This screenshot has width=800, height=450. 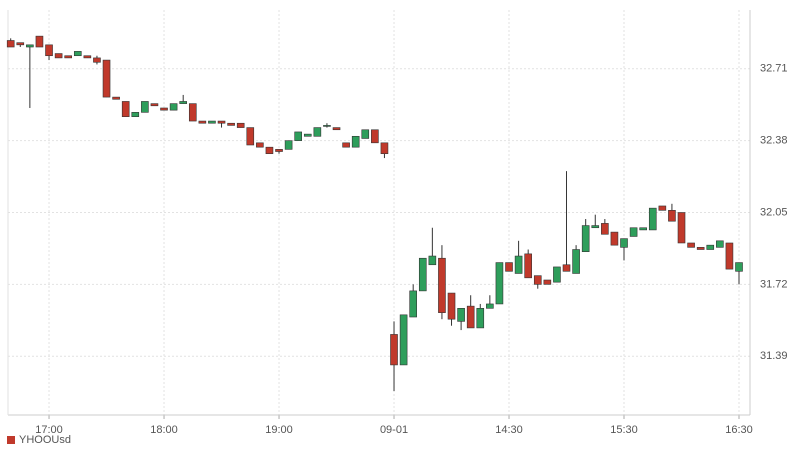 What do you see at coordinates (45, 440) in the screenshot?
I see `legend-label: YHOOUsd` at bounding box center [45, 440].